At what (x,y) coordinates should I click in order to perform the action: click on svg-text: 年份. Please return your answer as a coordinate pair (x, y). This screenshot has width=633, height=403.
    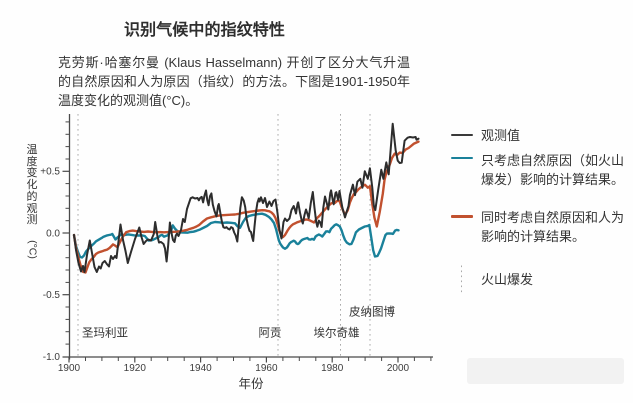
    Looking at the image, I should click on (252, 384).